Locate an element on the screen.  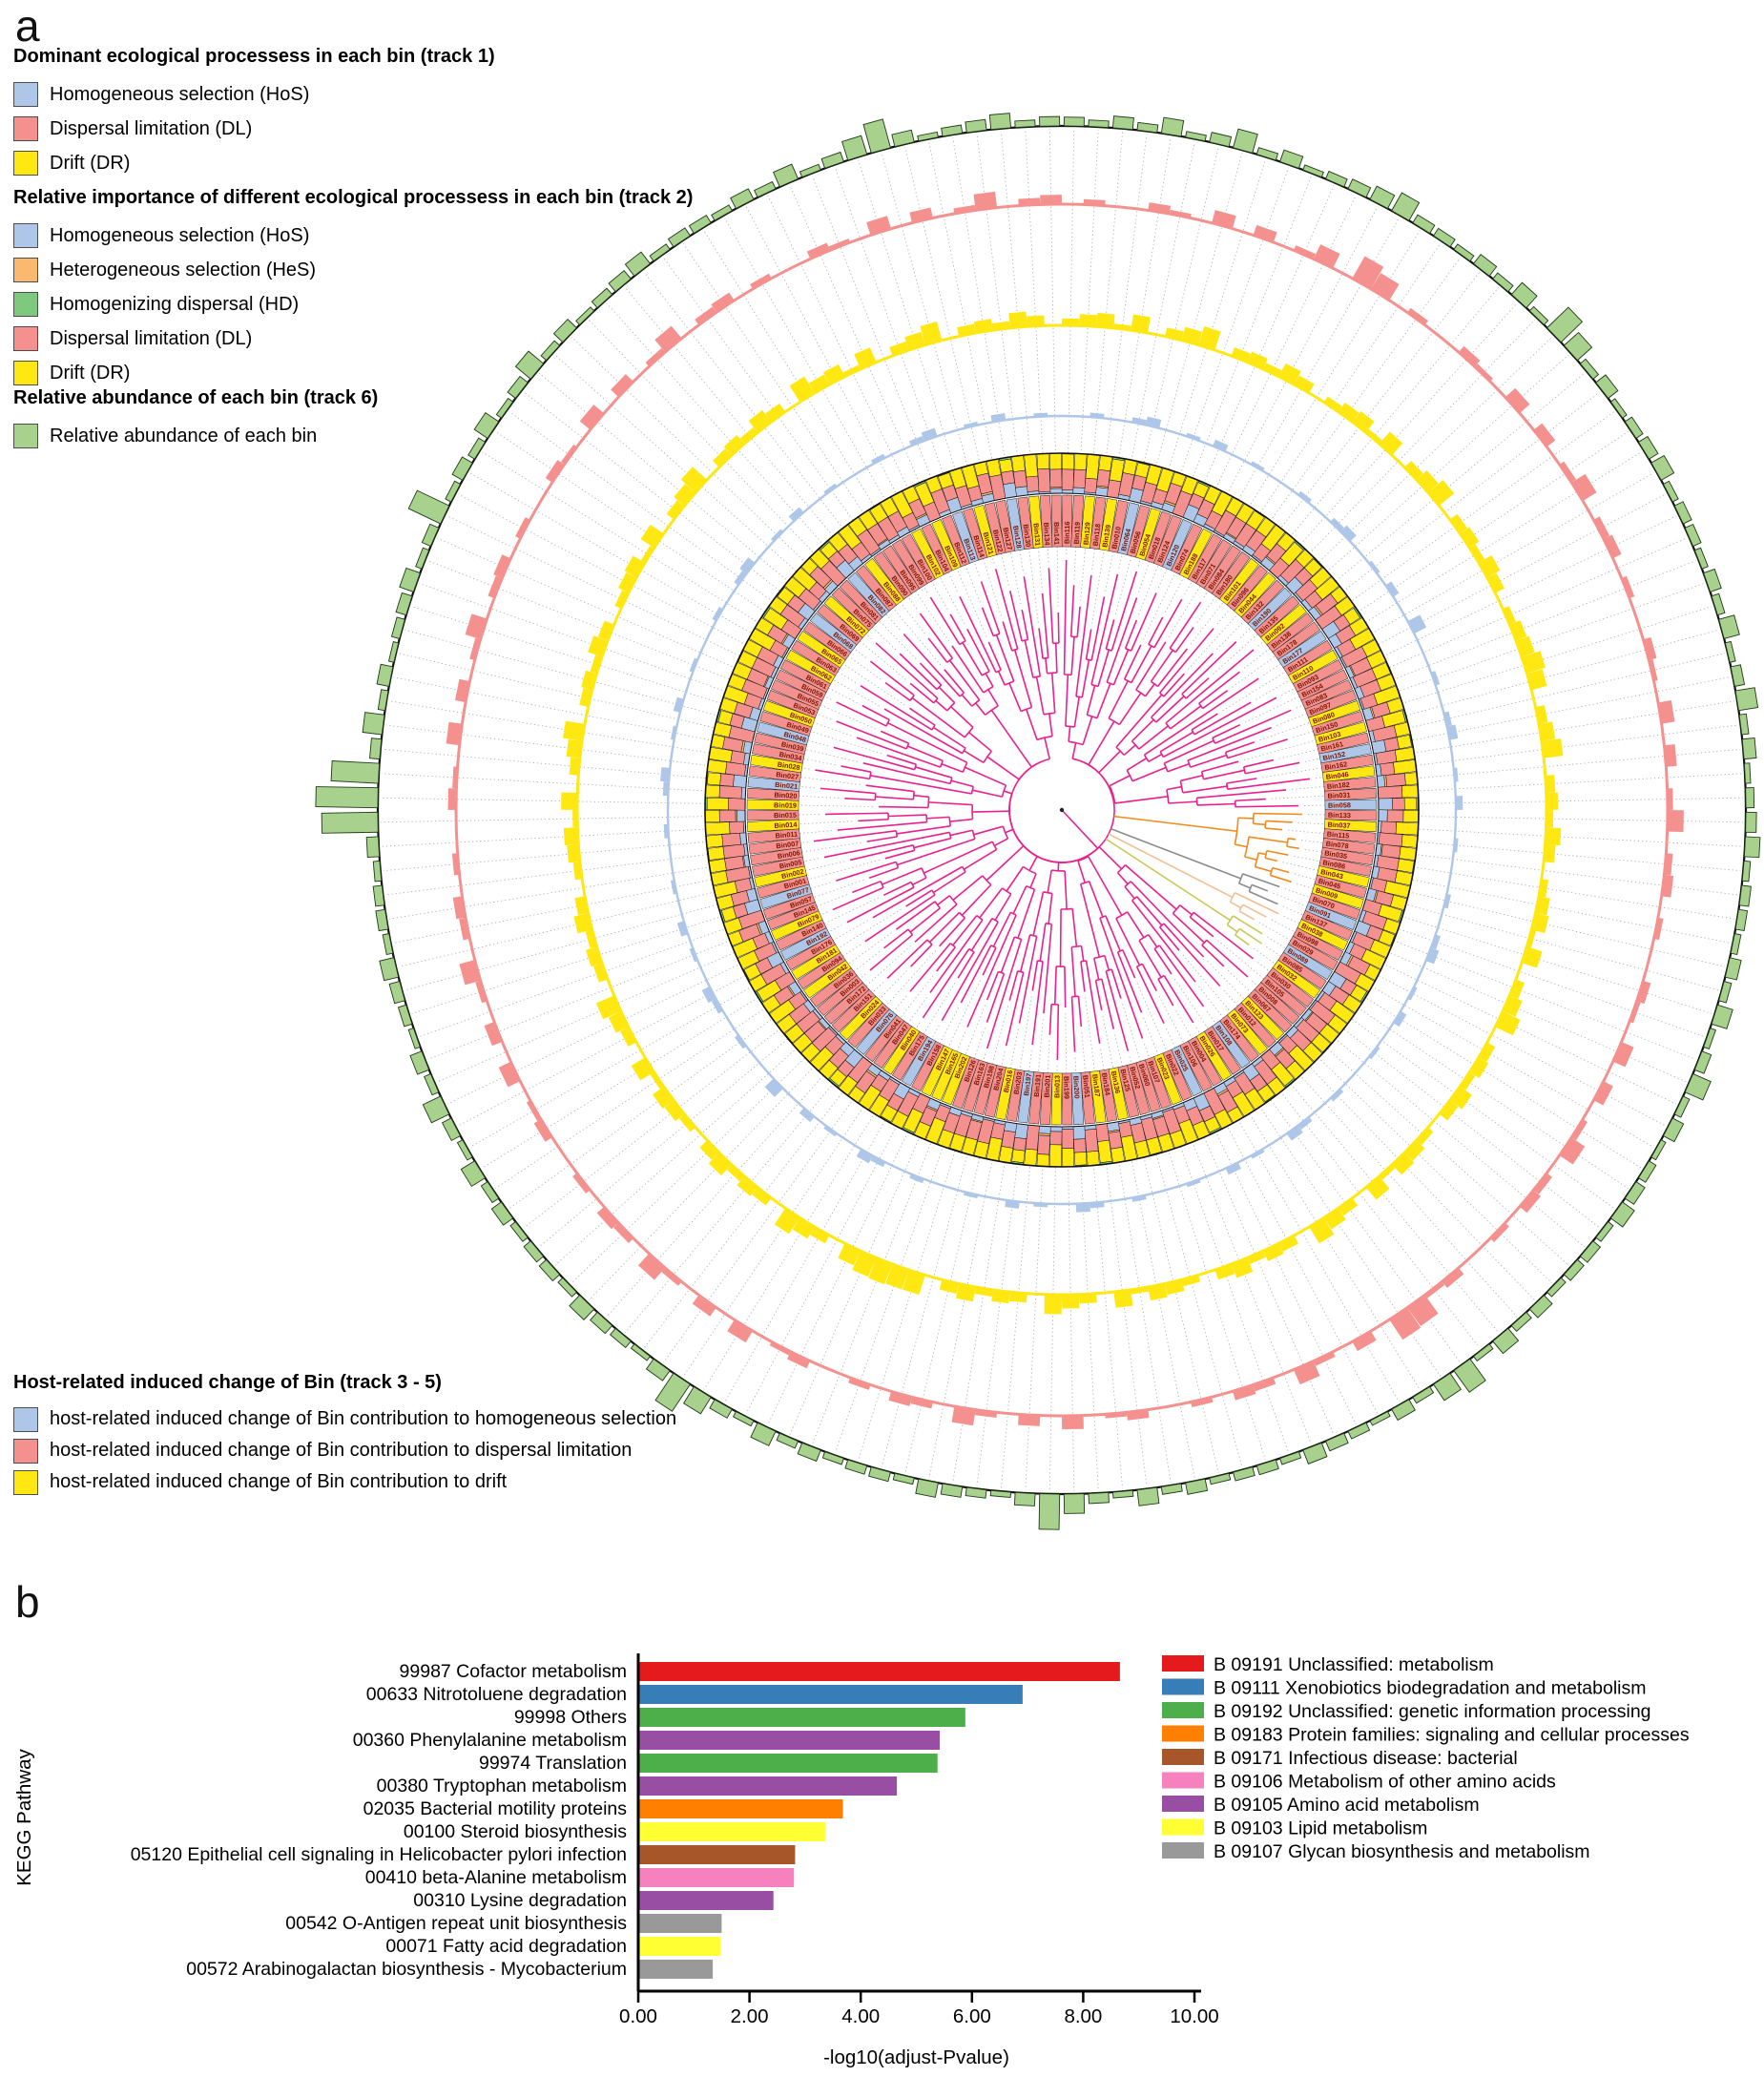
svg-text: Bin019 is located at coordinates (785, 804).